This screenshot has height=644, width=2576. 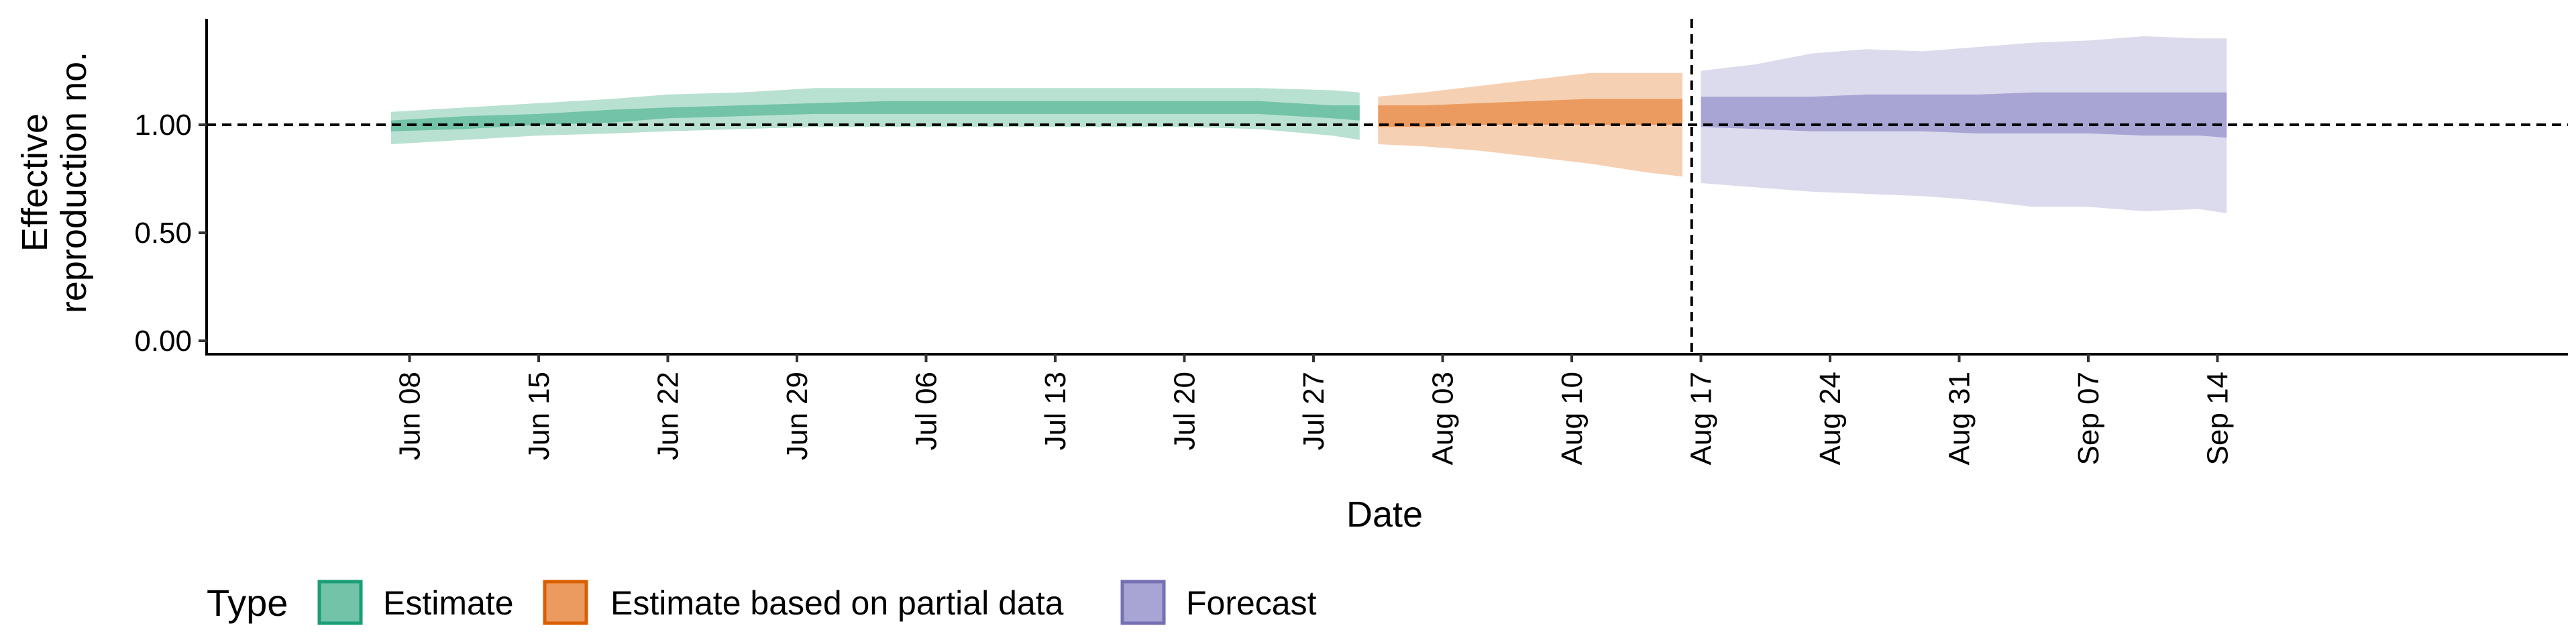 What do you see at coordinates (1384, 514) in the screenshot?
I see `x-axis-title: Date` at bounding box center [1384, 514].